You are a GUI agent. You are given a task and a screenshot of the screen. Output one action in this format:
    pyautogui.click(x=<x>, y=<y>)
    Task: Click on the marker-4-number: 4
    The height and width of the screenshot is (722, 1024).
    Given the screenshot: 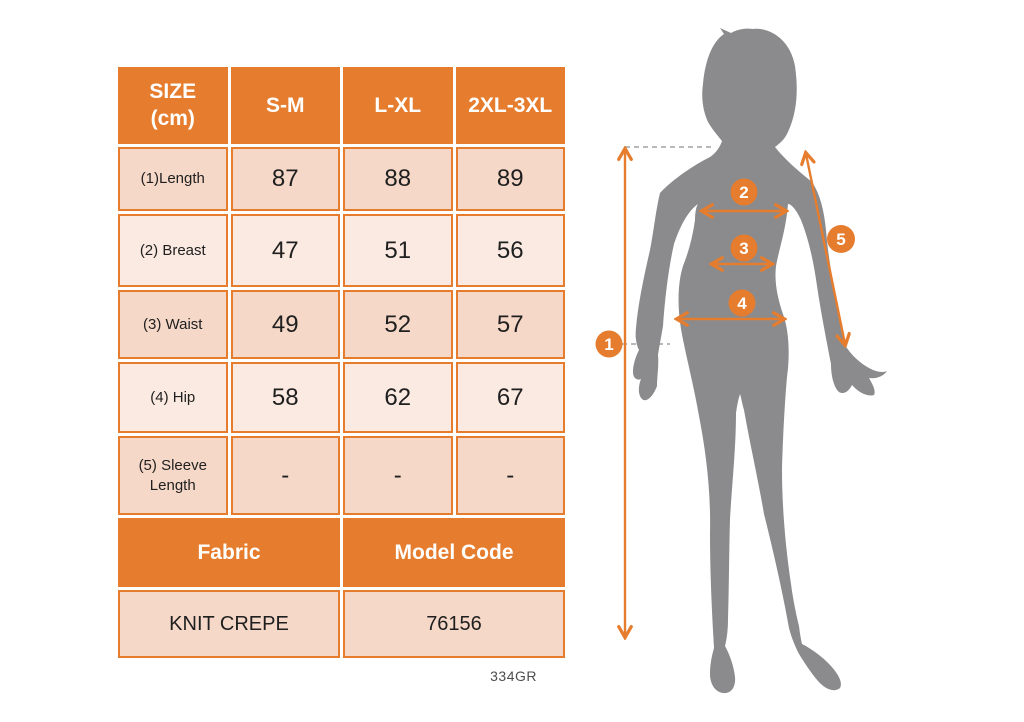 What is the action you would take?
    pyautogui.click(x=742, y=303)
    